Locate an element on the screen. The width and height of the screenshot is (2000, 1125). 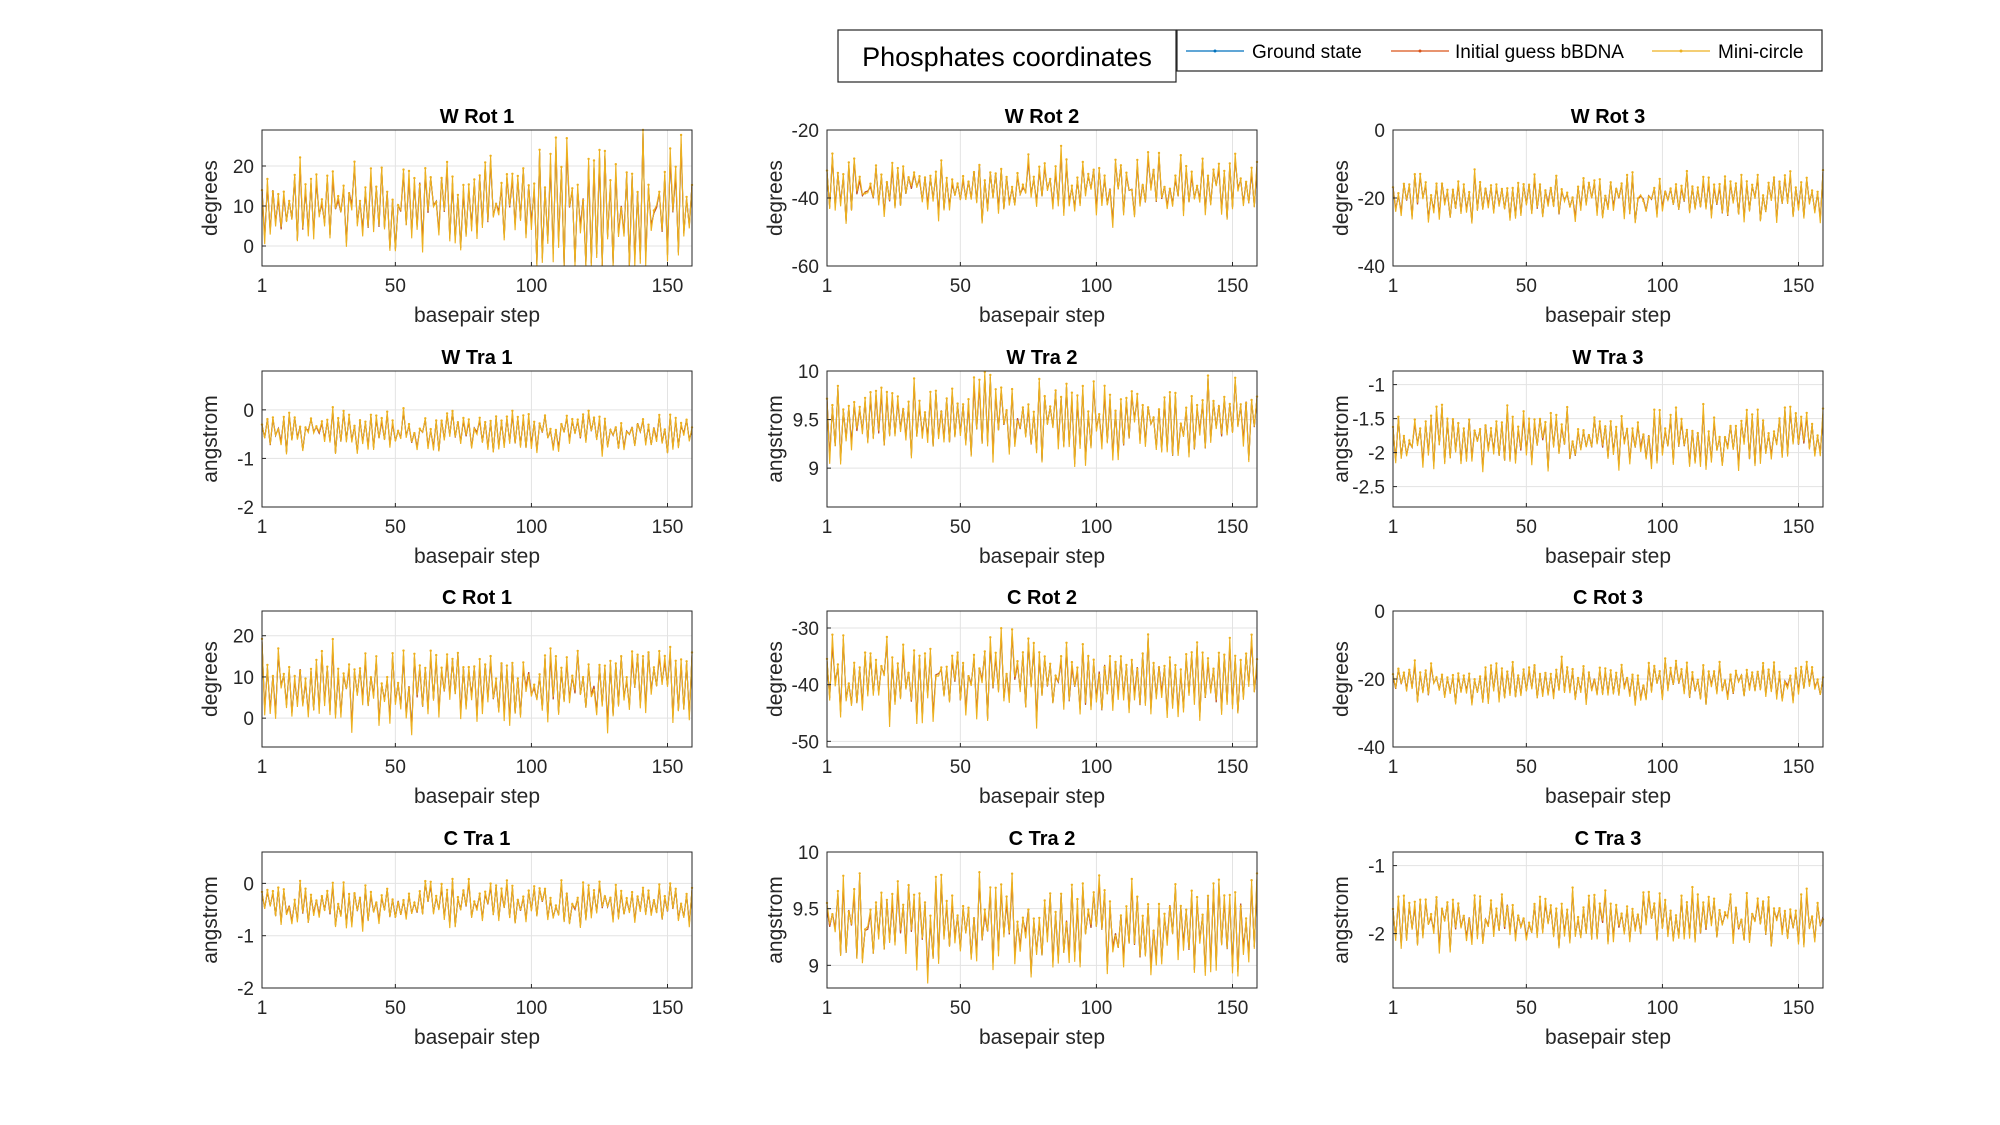
y-tick-label: -20 is located at coordinates (805, 131).